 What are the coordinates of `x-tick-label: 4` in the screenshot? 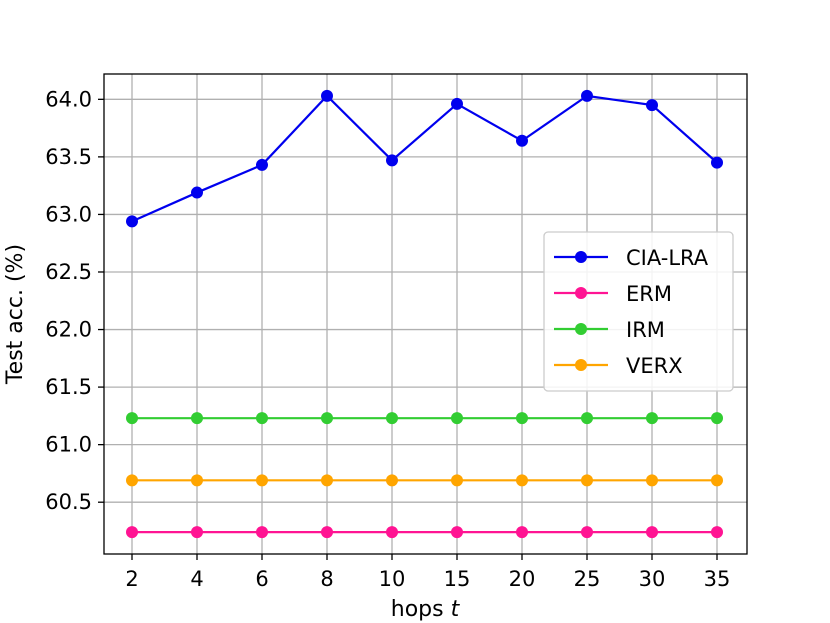 It's located at (196, 579).